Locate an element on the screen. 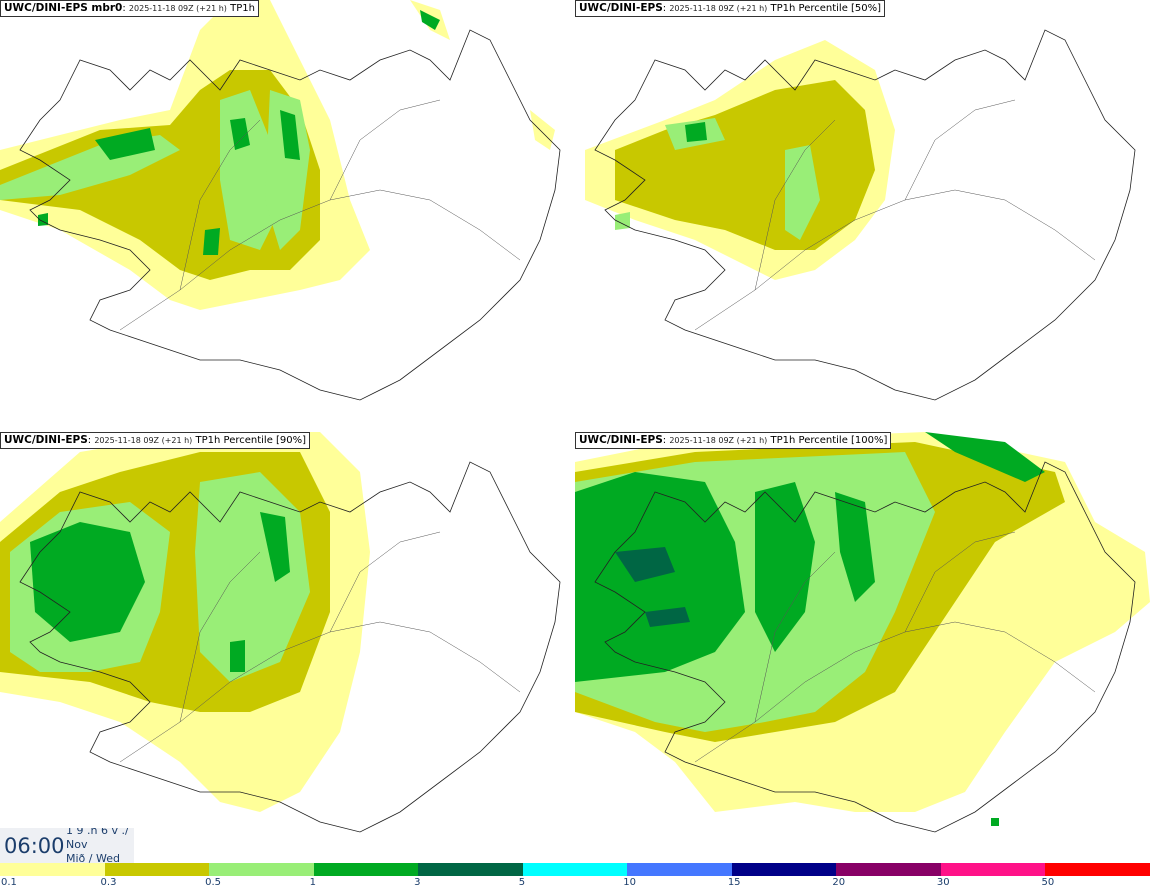  colorbar is located at coordinates (575, 869).